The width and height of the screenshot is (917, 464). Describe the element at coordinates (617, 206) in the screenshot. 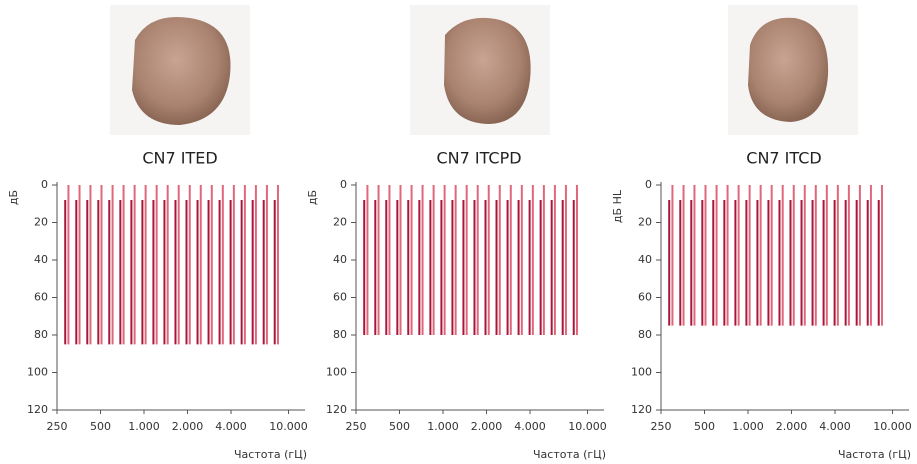

I see `y-axis-label: дБ HL` at that location.